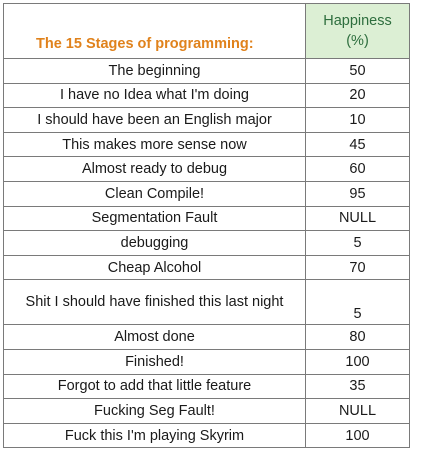 Image resolution: width=428 pixels, height=456 pixels. I want to click on table-row: Fuck this I'm playing Skyrim 100, so click(206, 435).